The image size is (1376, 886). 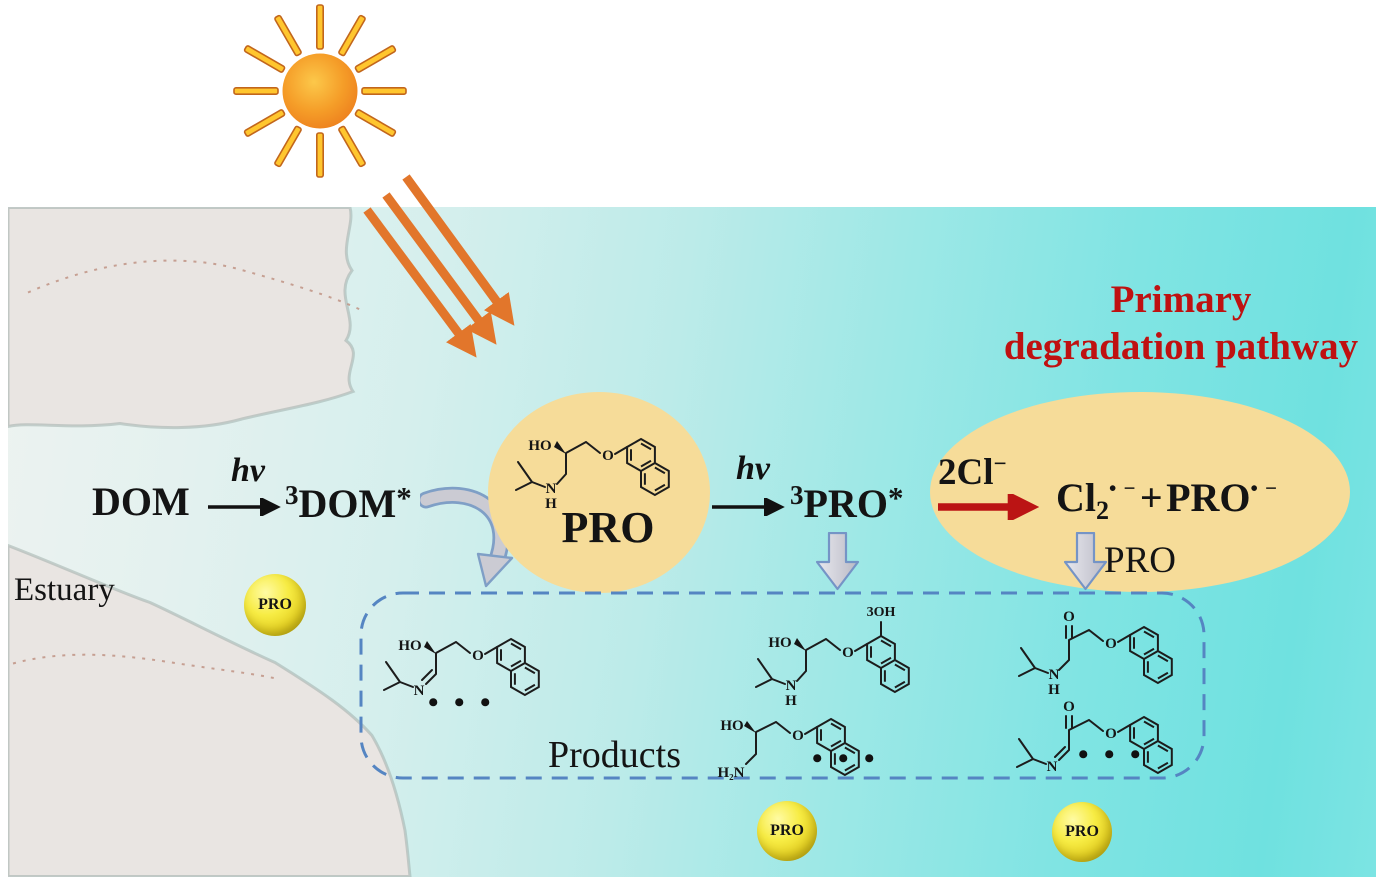 What do you see at coordinates (1094, 737) in the screenshot?
I see `product-structure-ketone-imine: O N O` at bounding box center [1094, 737].